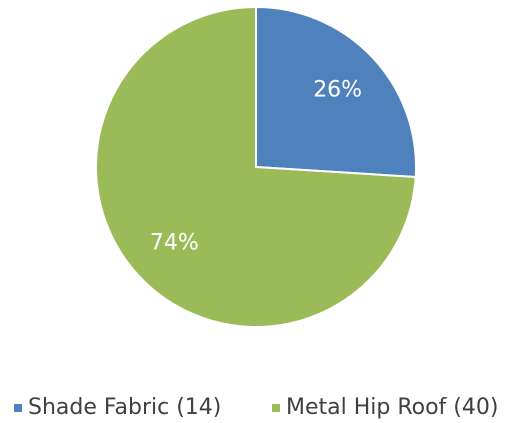 The width and height of the screenshot is (517, 423). I want to click on pie-slice, so click(336, 92).